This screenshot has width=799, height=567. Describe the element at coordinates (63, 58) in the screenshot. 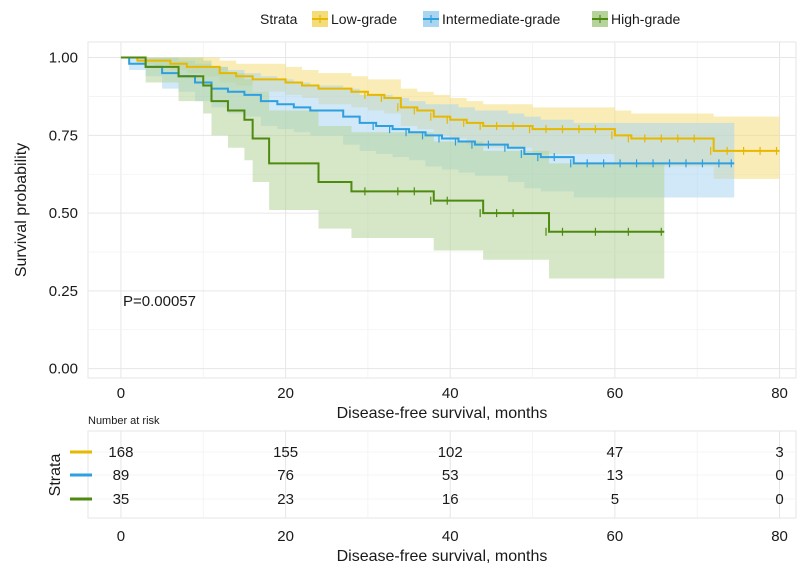

I see `y-tick-label: 1.00` at that location.